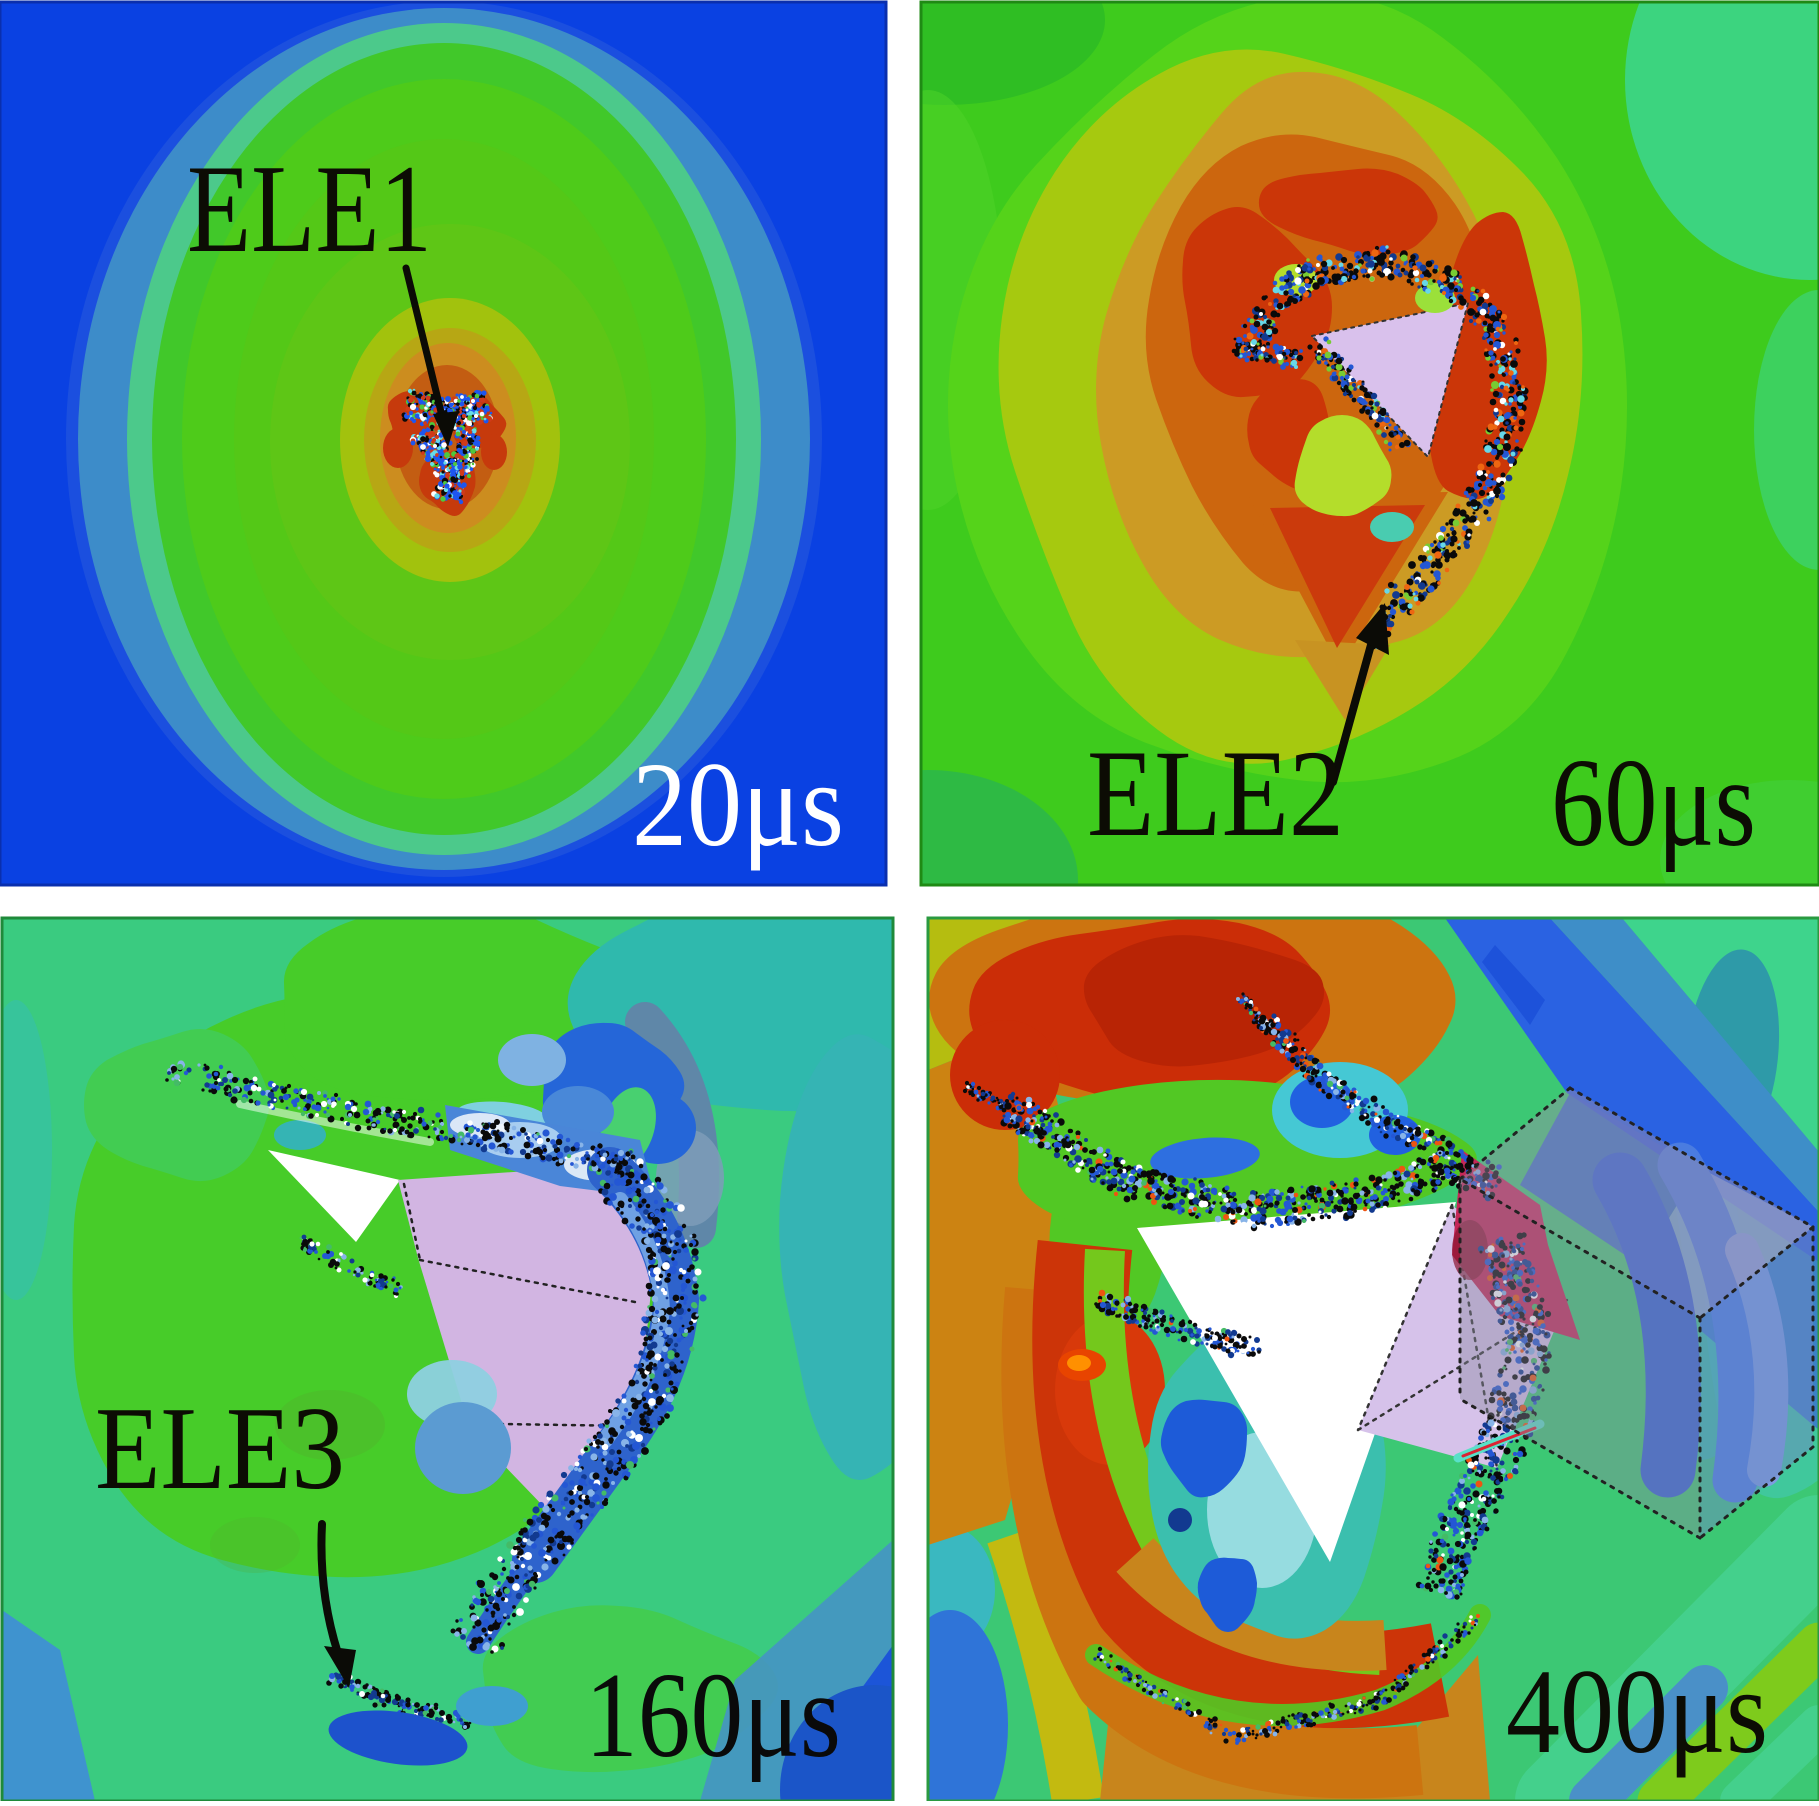  What do you see at coordinates (713, 1715) in the screenshot?
I see `svg-text: 160μs` at bounding box center [713, 1715].